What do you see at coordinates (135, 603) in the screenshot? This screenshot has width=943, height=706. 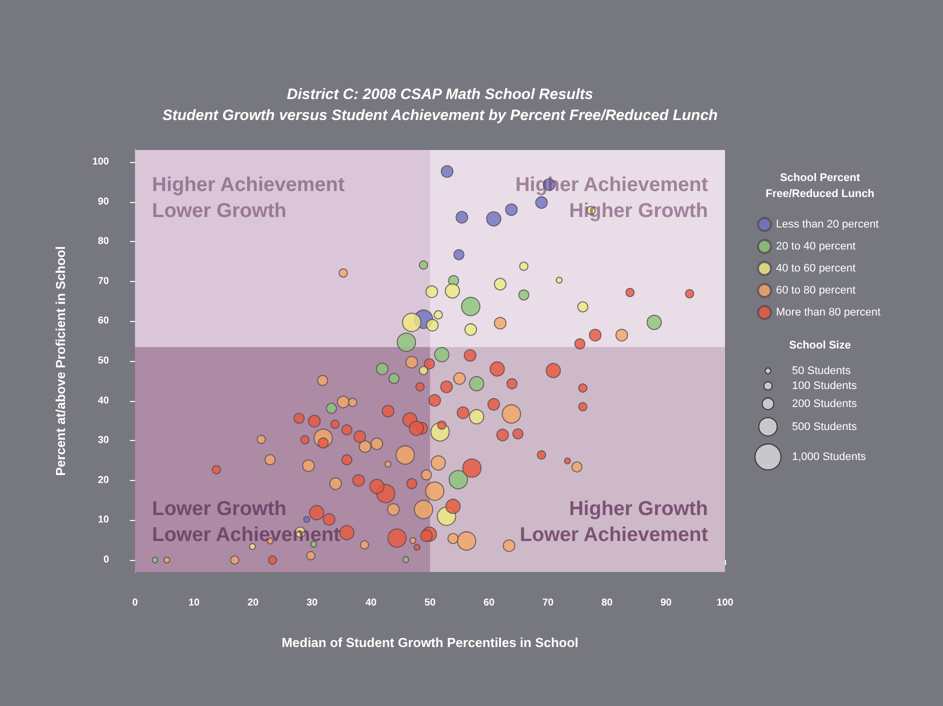 I see `x-tick-label: 0` at bounding box center [135, 603].